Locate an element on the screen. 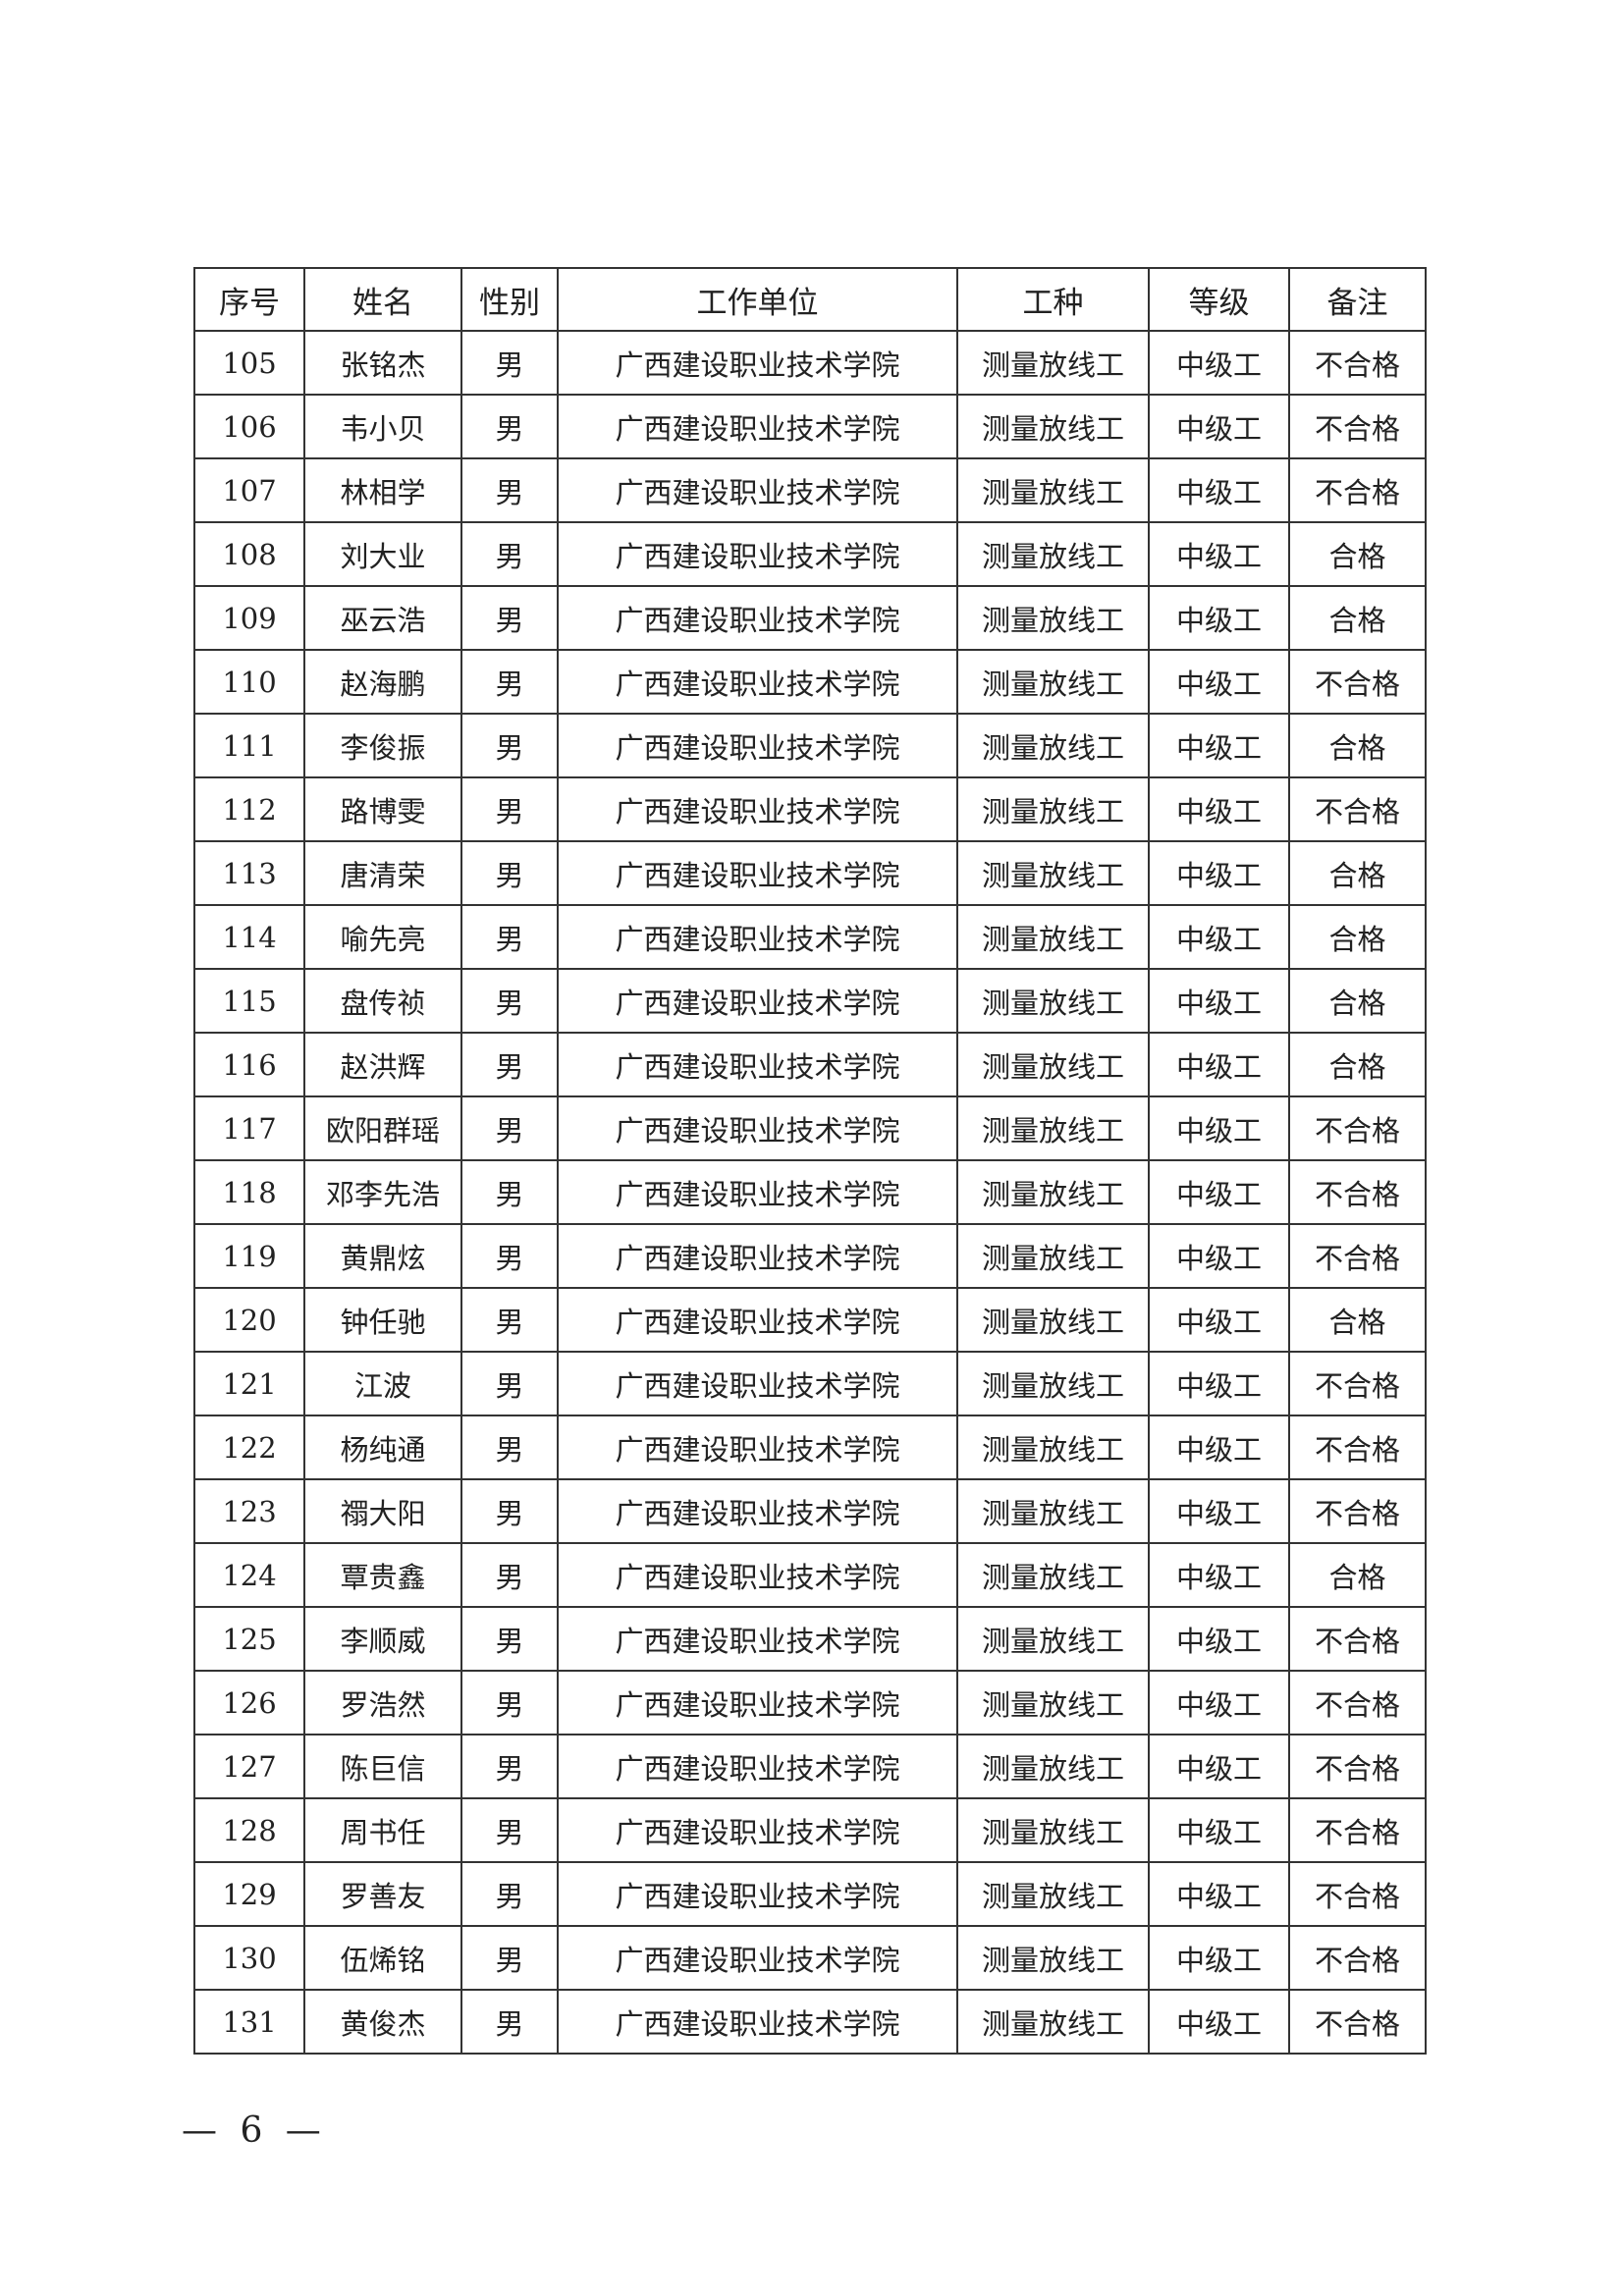 This screenshot has height=2296, width=1622. table-row: 128 周书任男广西建设职业技术学院 测量放线工 中级工 不合格 is located at coordinates (810, 1830).